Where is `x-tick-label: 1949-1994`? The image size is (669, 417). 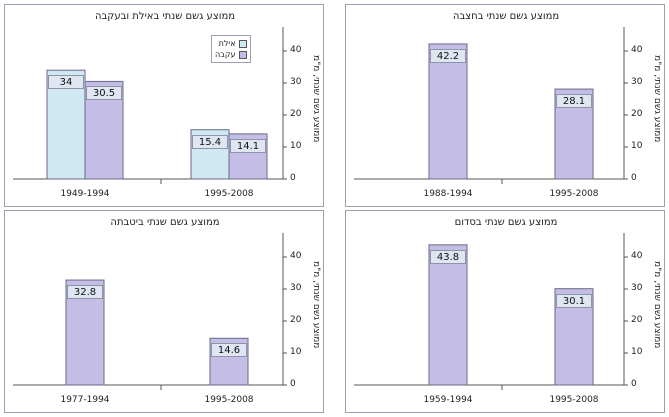 x-tick-label: 1949-1994 is located at coordinates (85, 194).